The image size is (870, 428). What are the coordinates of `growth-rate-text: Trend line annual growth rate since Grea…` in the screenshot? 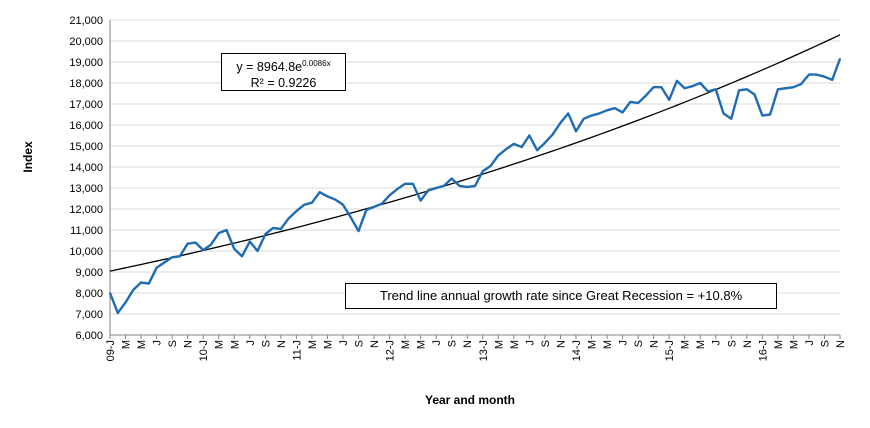 It's located at (561, 295).